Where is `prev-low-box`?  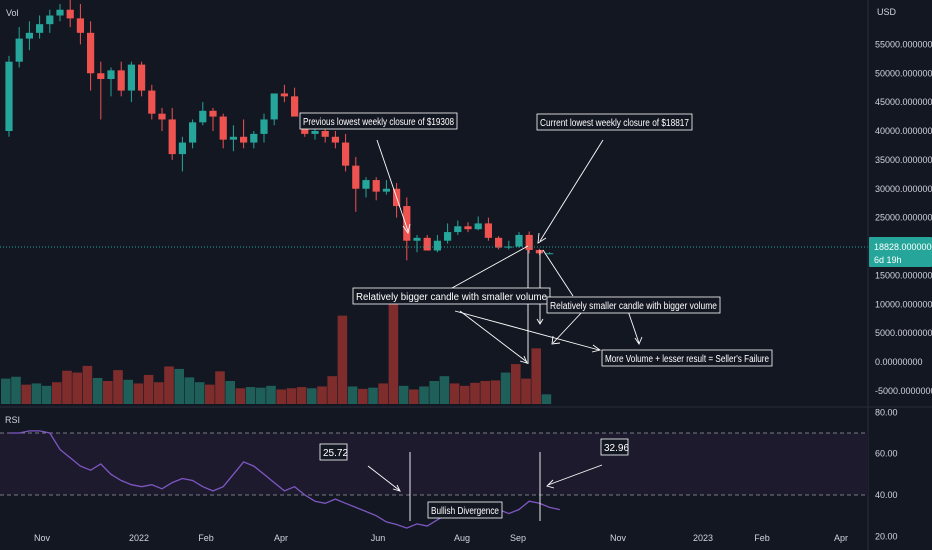 prev-low-box is located at coordinates (378, 121).